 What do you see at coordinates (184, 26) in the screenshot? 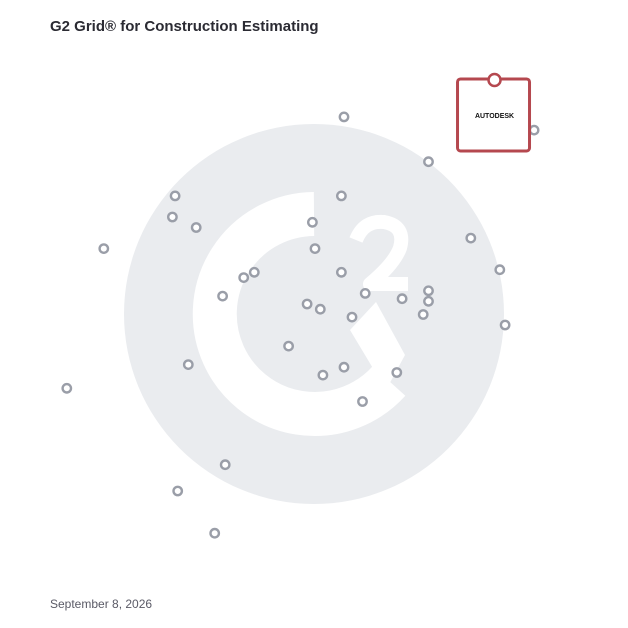
I see `chart-title: G2 Grid® for Construction Estimating` at bounding box center [184, 26].